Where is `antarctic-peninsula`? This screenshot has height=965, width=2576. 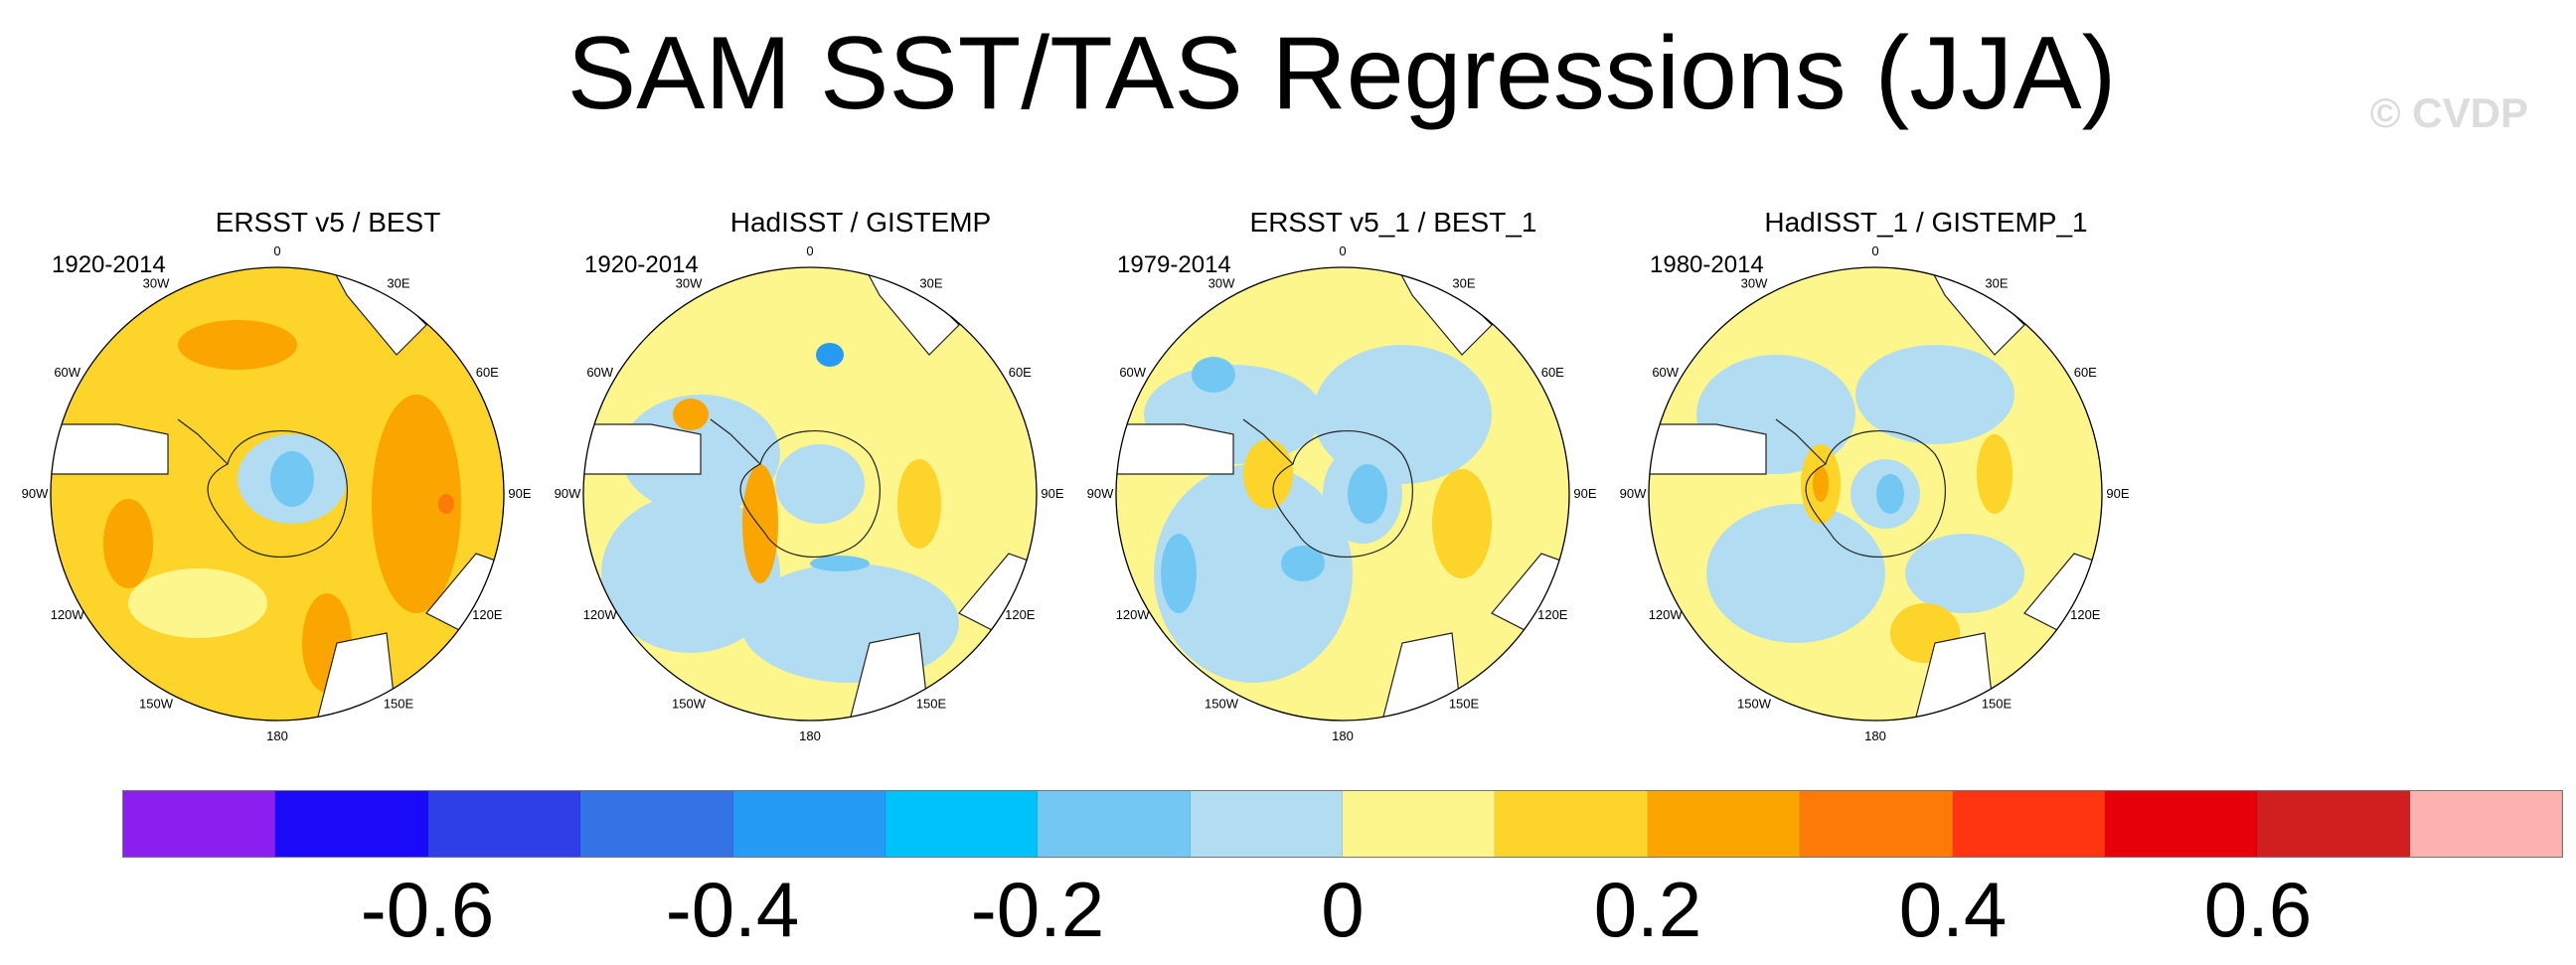
antarctic-peninsula is located at coordinates (203, 441).